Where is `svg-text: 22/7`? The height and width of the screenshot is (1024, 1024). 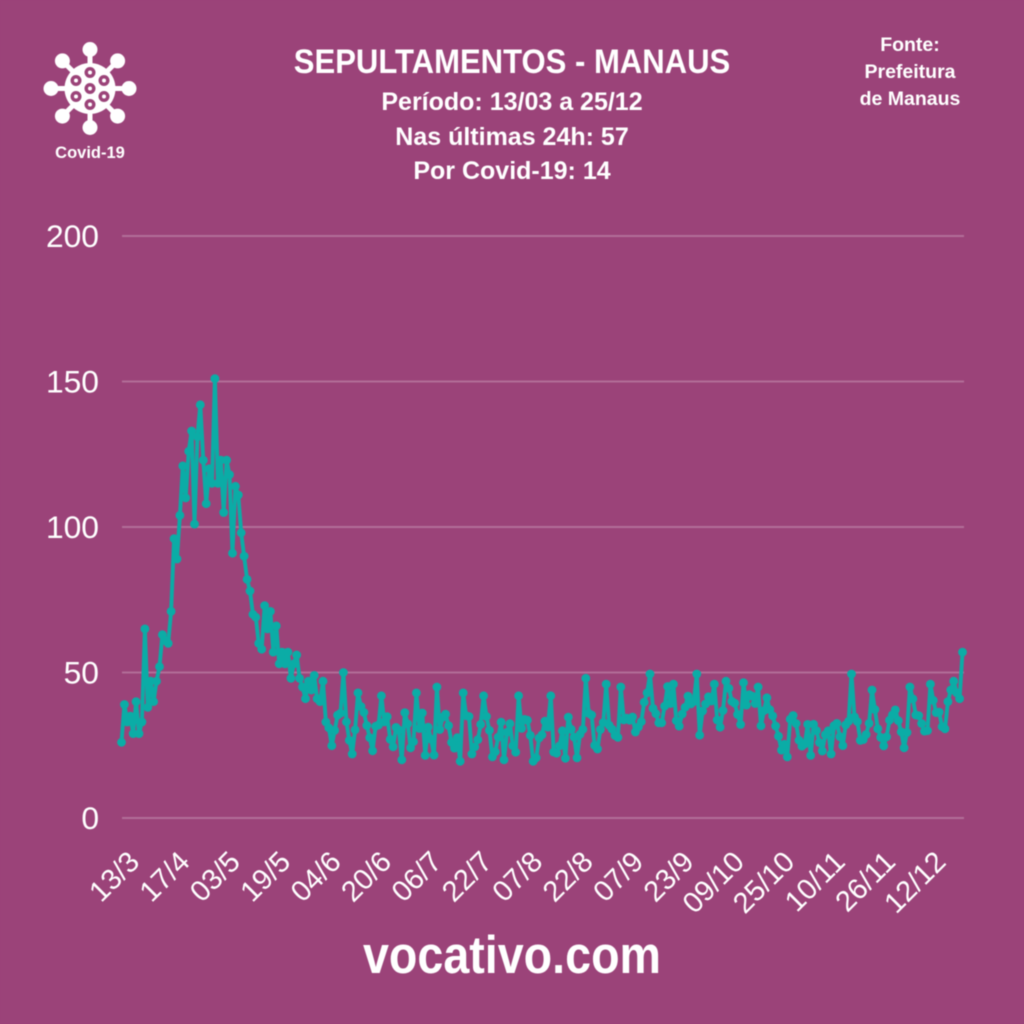
svg-text: 22/7 is located at coordinates (467, 877).